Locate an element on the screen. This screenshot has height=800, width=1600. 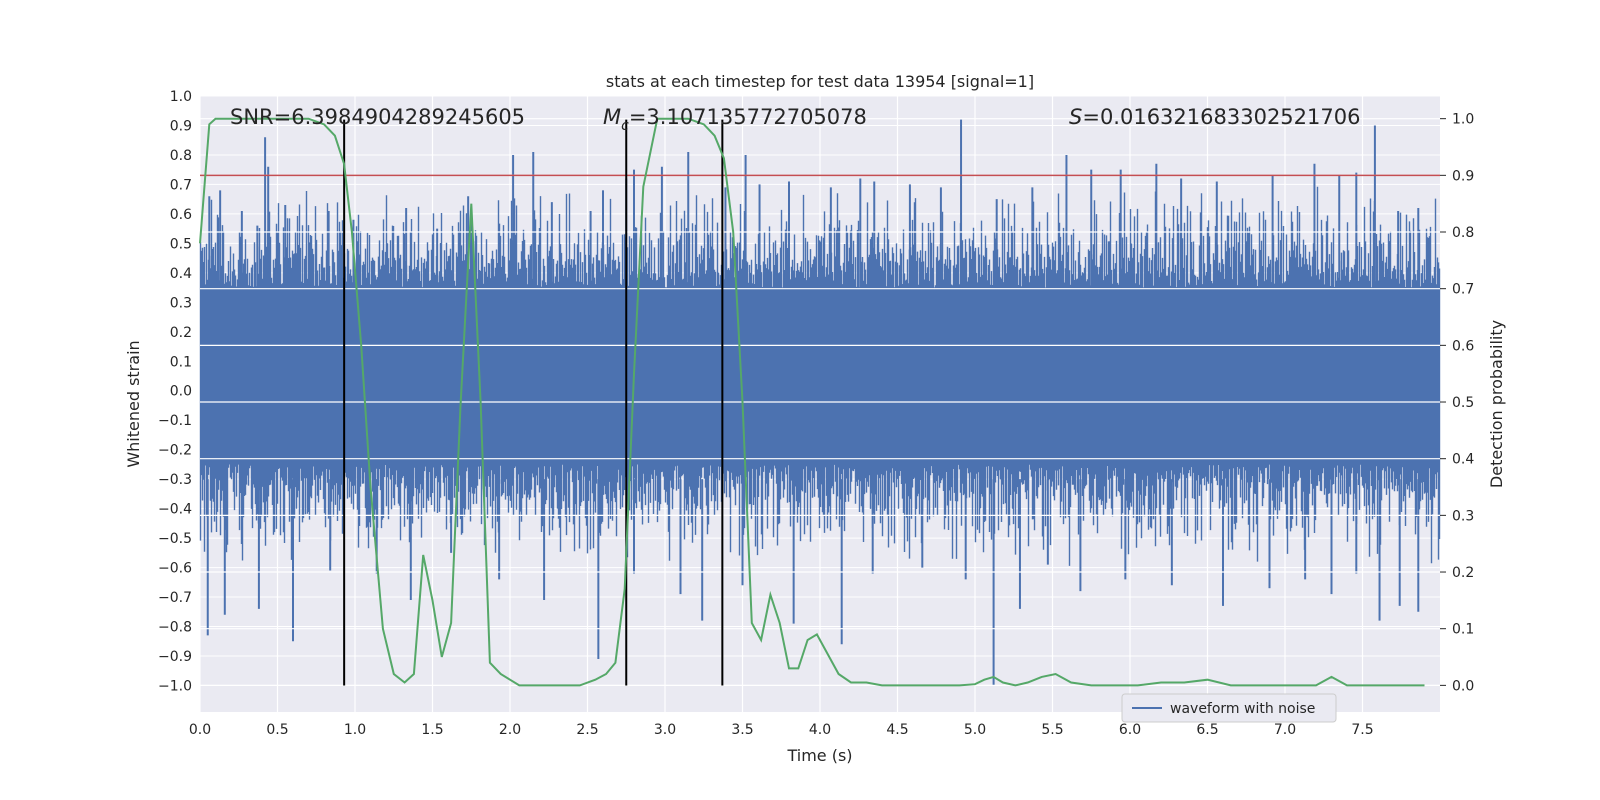
y-right-tick-label: 0.0 is located at coordinates (1463, 686).